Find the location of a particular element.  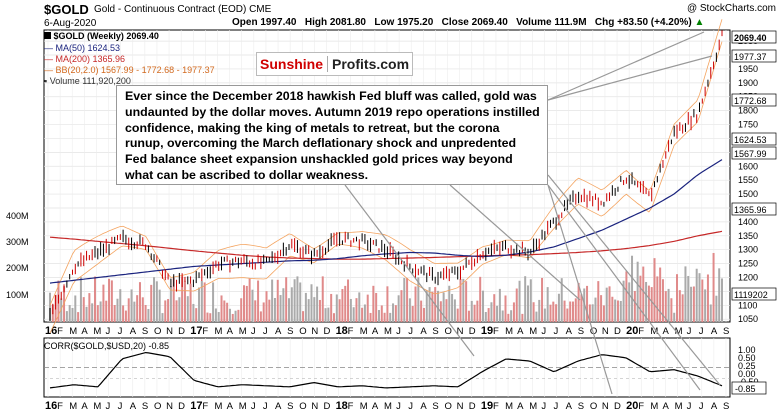

high-label: High is located at coordinates (316, 22).